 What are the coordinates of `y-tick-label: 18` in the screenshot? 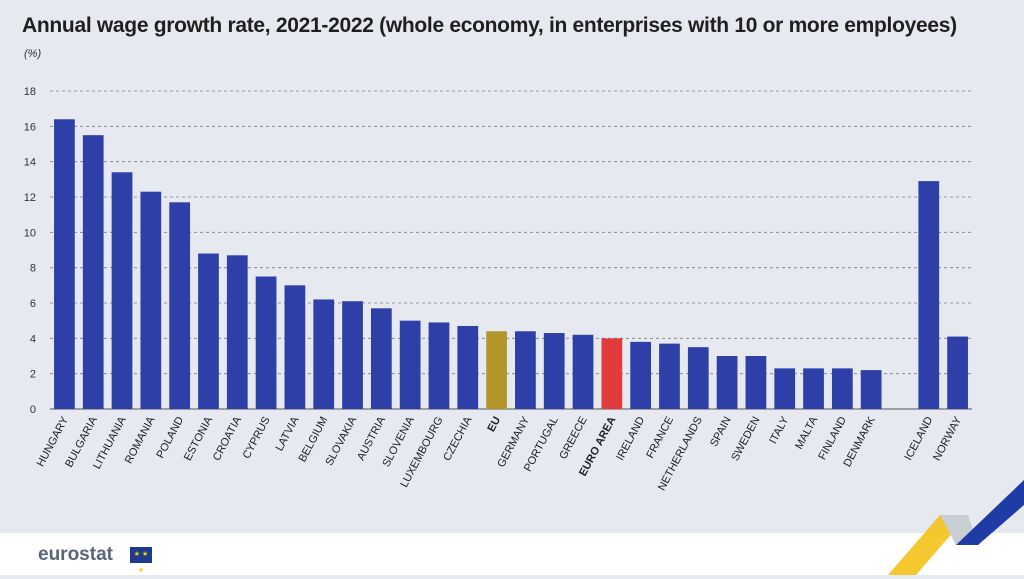 It's located at (30, 92).